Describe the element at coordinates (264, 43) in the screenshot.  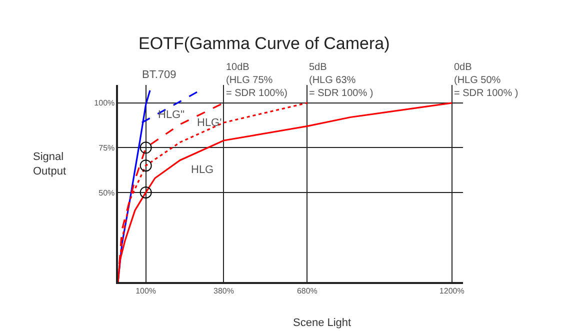
I see `chart-title: EOTF(Gamma Curve of Camera)` at that location.